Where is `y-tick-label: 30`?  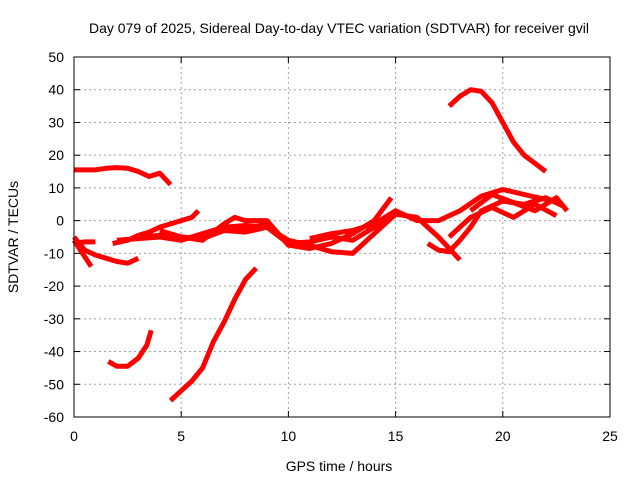 y-tick-label: 30 is located at coordinates (56, 122).